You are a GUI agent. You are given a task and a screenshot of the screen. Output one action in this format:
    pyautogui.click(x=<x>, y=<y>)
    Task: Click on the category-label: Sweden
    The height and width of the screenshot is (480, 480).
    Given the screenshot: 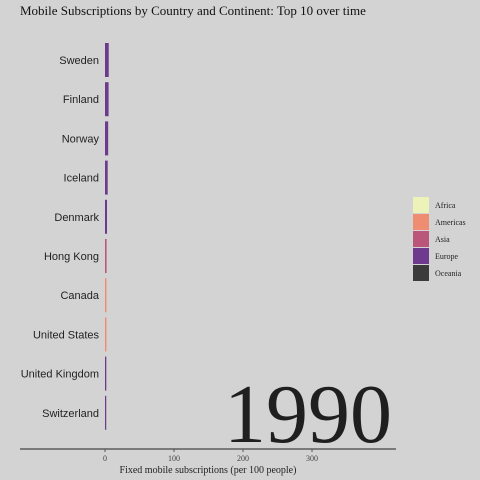 What is the action you would take?
    pyautogui.click(x=79, y=61)
    